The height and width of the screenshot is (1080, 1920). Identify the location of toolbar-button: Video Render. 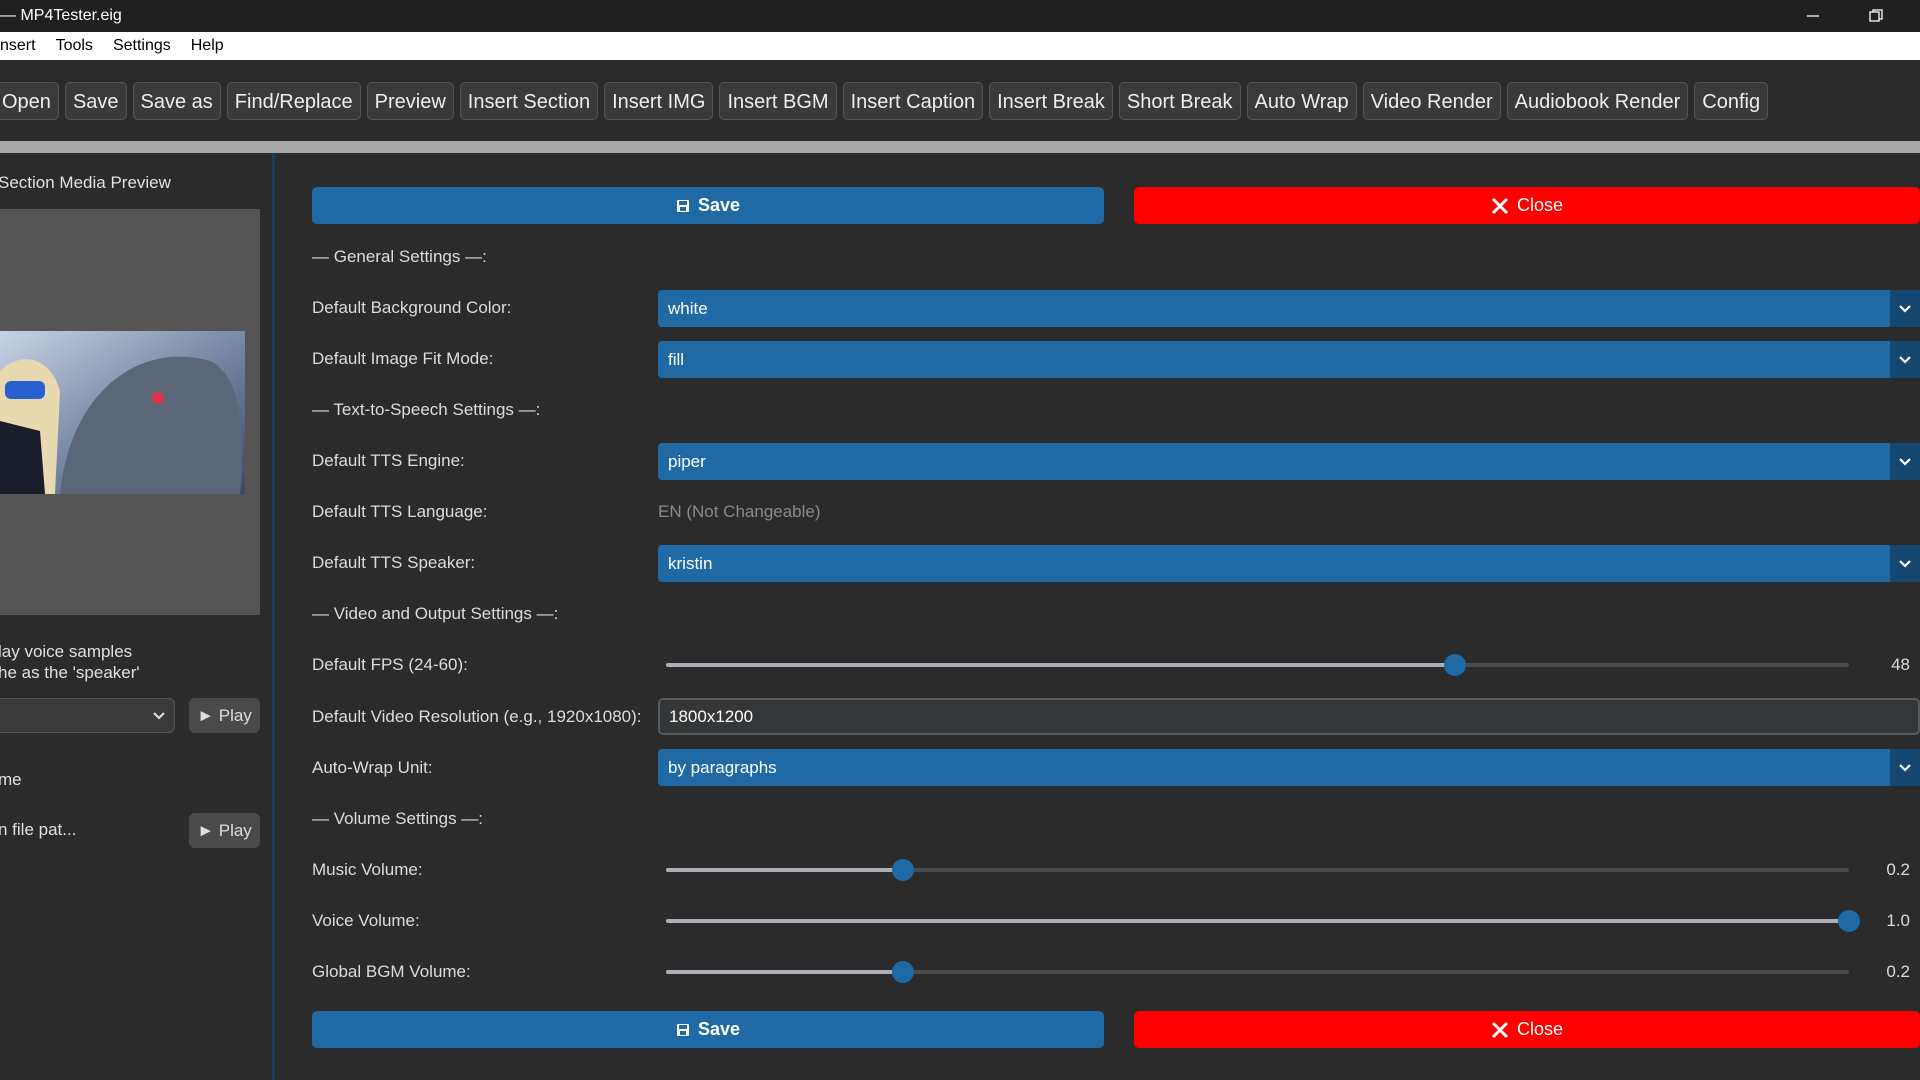
(1431, 101).